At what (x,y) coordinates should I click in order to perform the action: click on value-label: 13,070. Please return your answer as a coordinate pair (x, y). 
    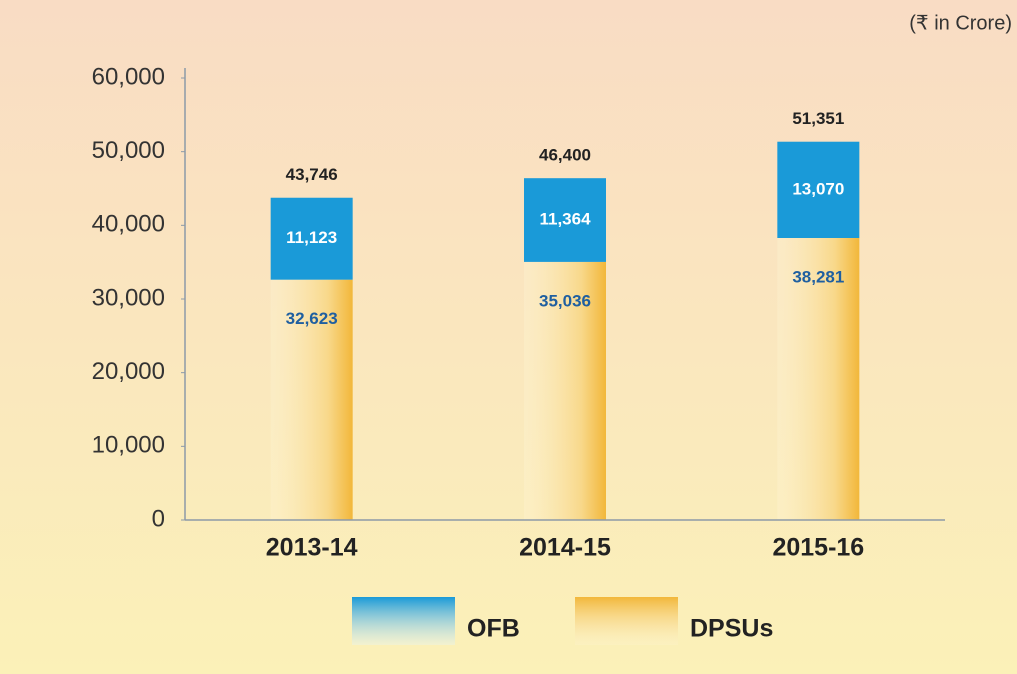
    Looking at the image, I should click on (818, 188).